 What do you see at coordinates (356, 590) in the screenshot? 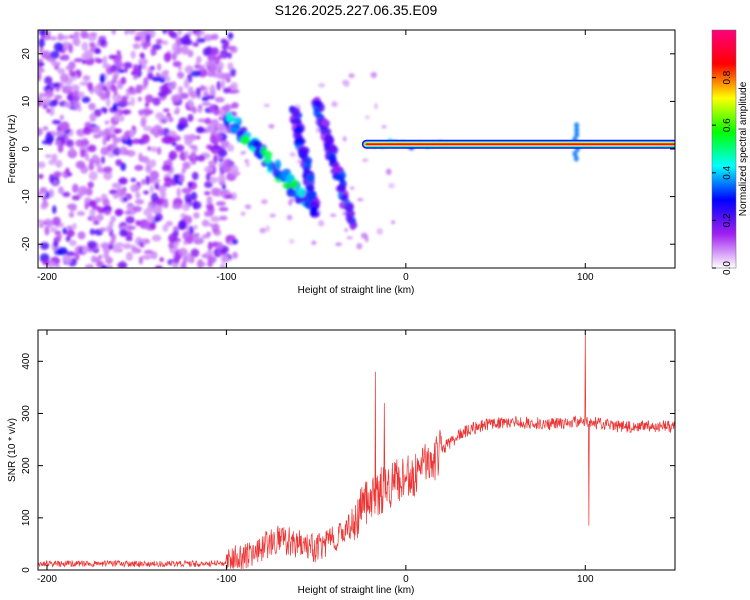
I see `snr-x-axis-label: Height of straight line (km)` at bounding box center [356, 590].